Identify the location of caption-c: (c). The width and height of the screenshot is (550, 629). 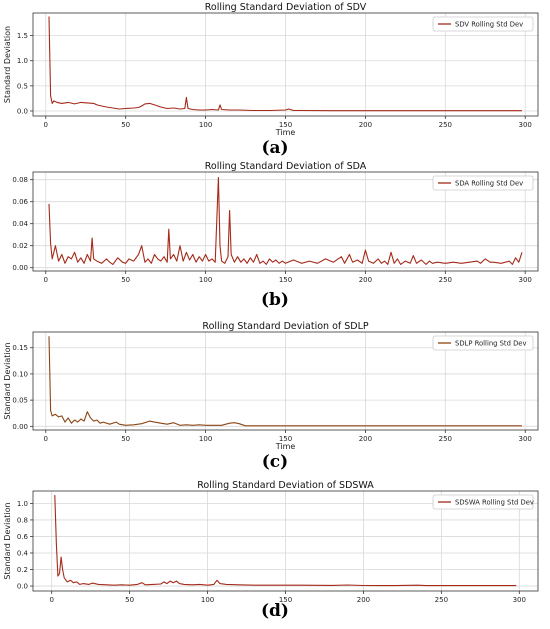
(275, 462).